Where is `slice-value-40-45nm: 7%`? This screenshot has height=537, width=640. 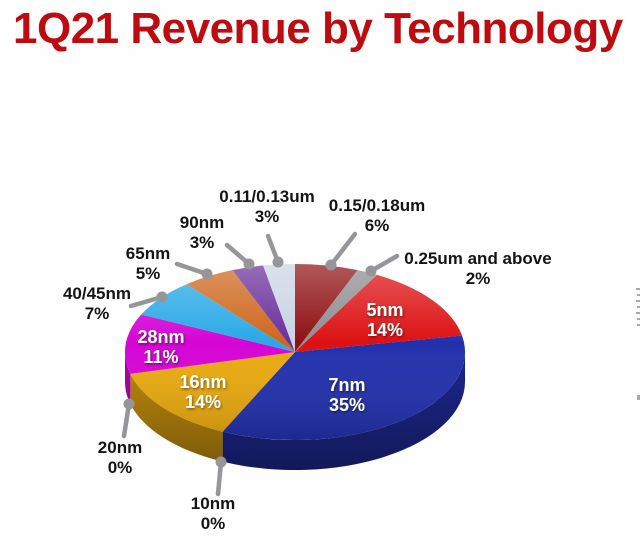 slice-value-40-45nm: 7% is located at coordinates (97, 313).